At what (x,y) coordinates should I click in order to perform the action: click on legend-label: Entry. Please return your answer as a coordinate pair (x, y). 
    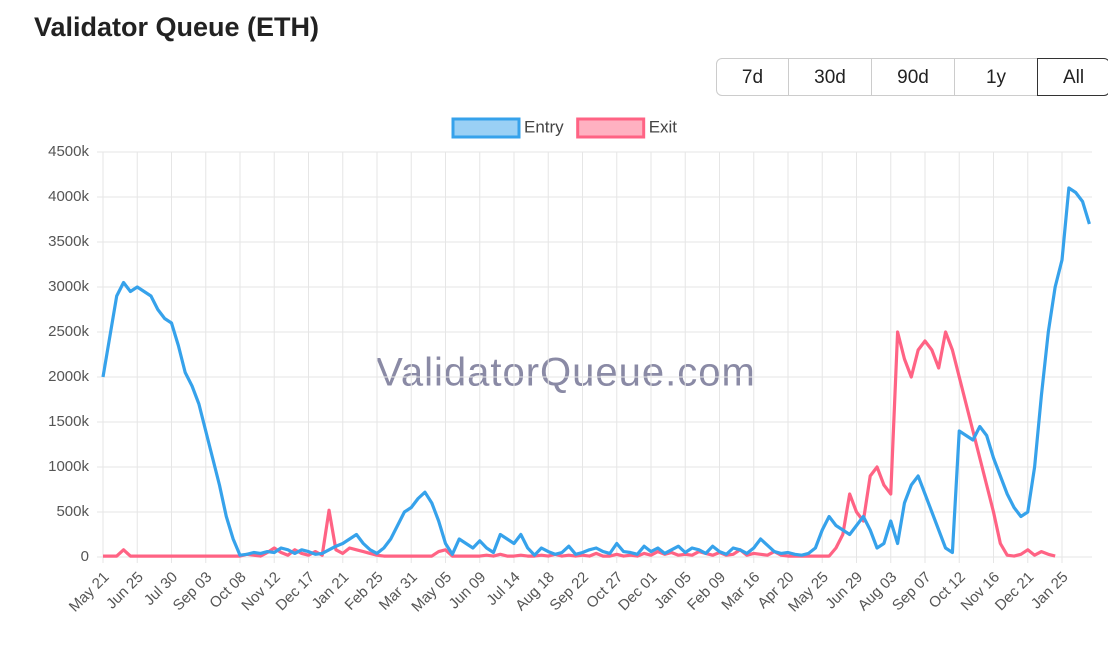
    Looking at the image, I should click on (544, 126).